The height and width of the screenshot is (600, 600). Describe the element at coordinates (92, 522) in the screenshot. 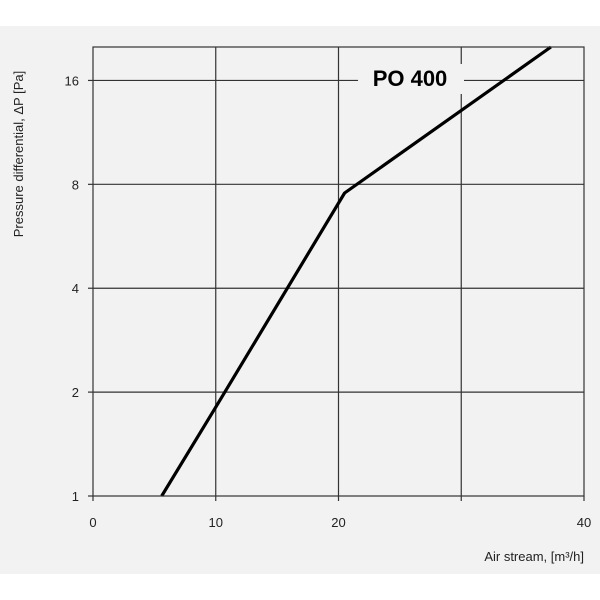

I see `x-tick-label: 0` at that location.